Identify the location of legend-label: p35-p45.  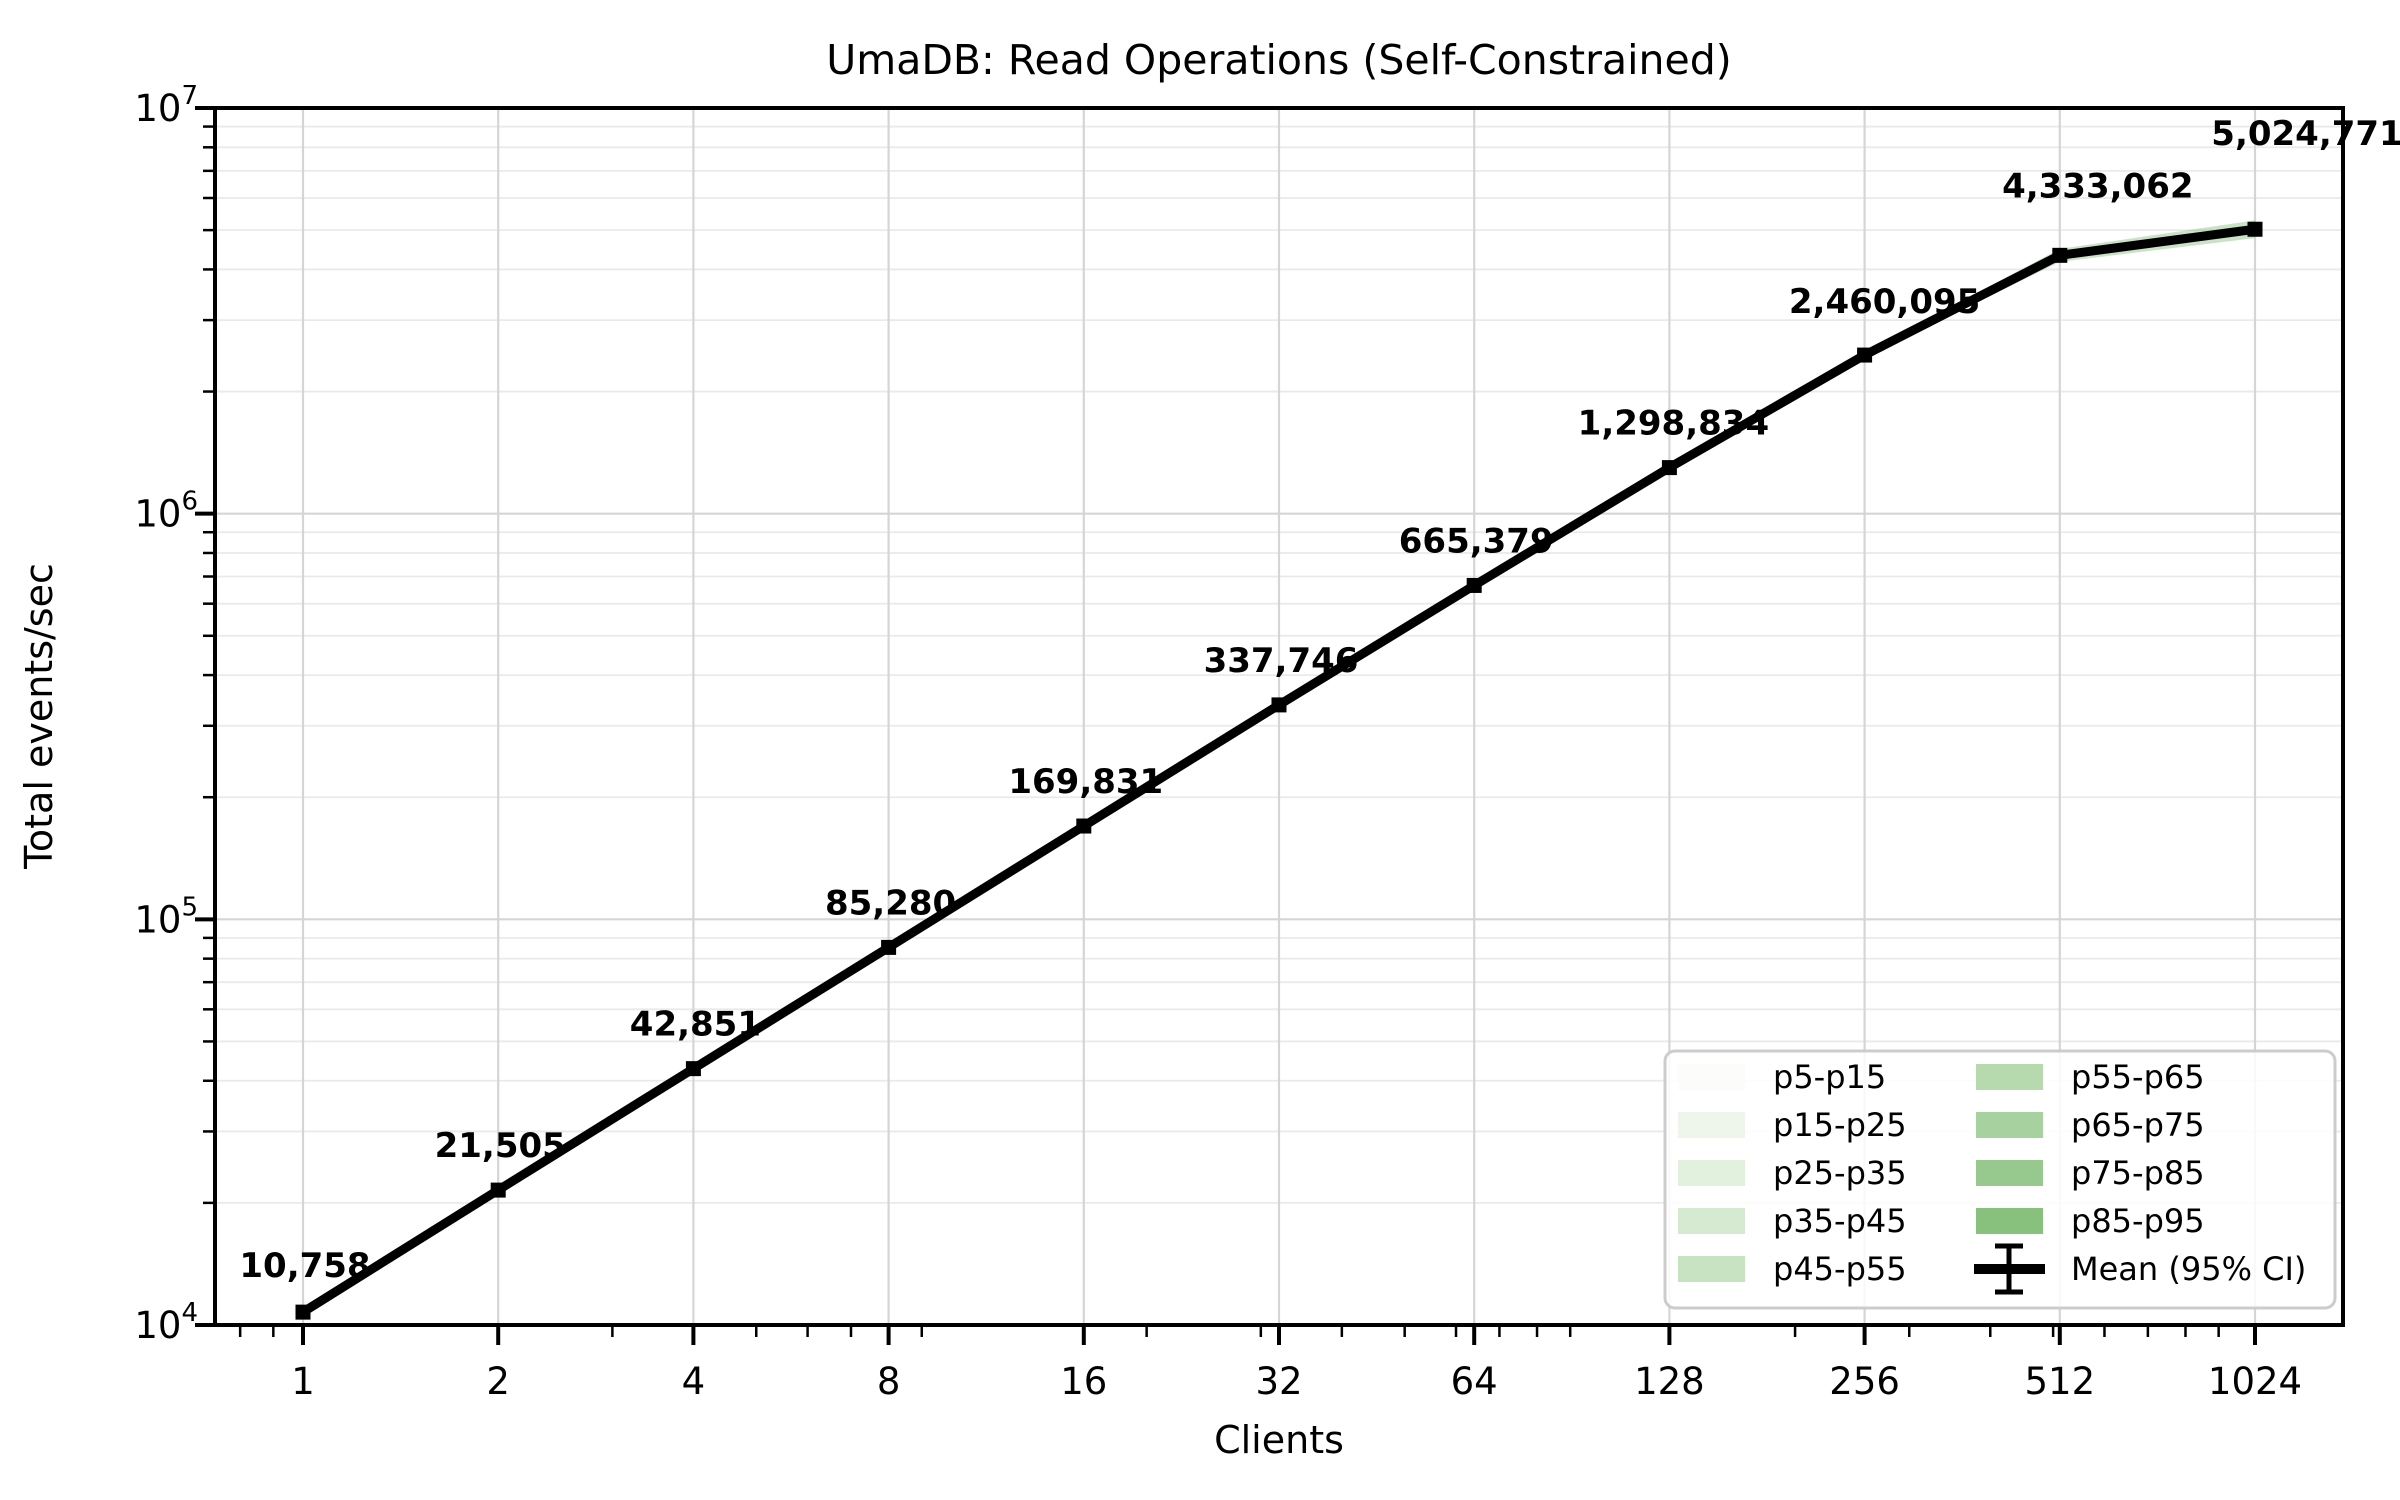
(1840, 1221).